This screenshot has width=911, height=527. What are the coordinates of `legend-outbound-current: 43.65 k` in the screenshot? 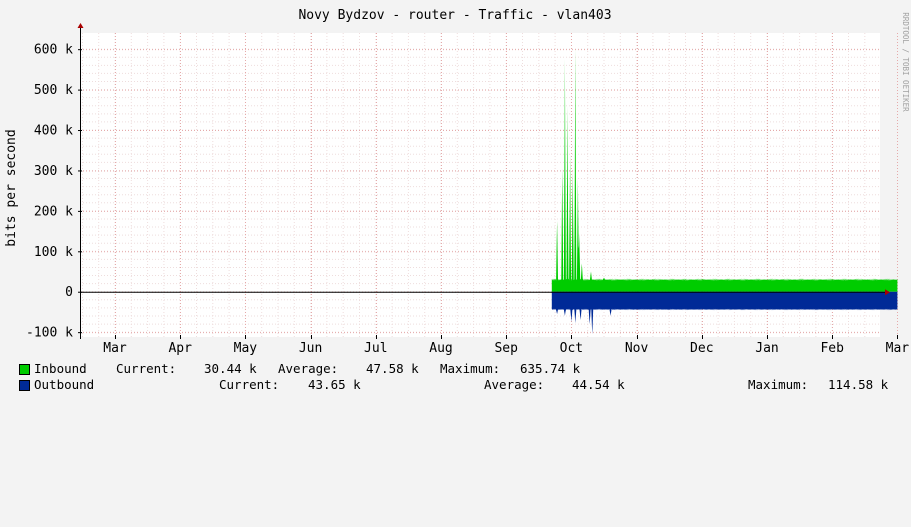 It's located at (334, 384).